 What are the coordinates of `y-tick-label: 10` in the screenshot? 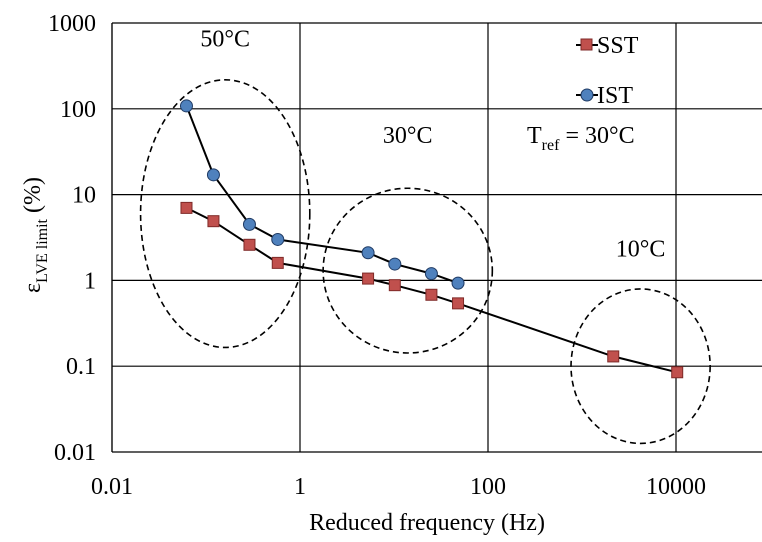 It's located at (84, 196).